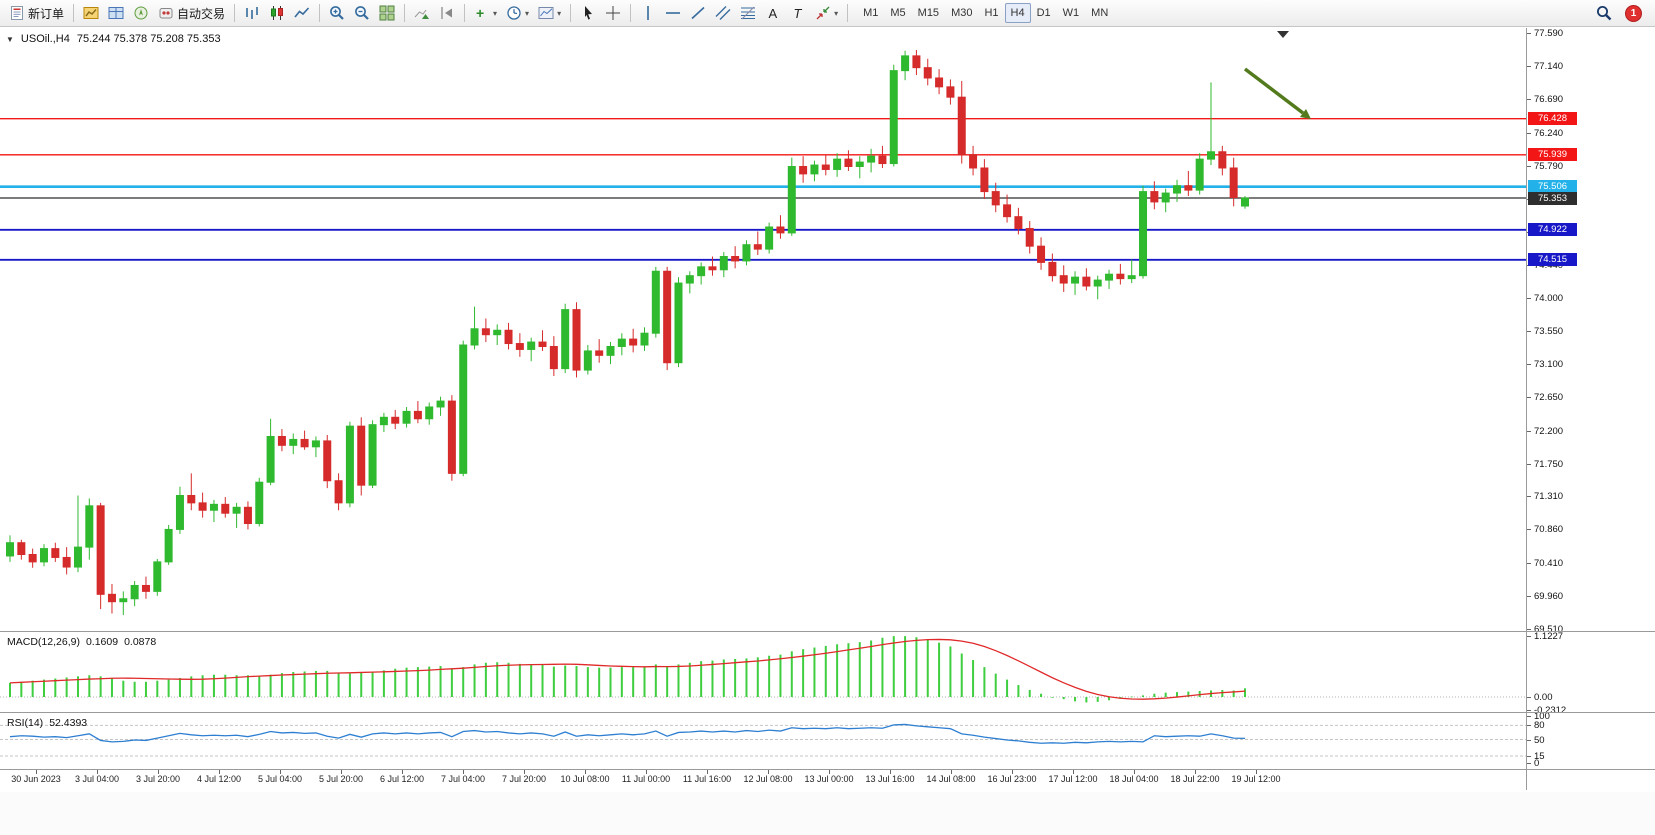 The image size is (1655, 835). I want to click on timeframe-w1: W1, so click(1071, 13).